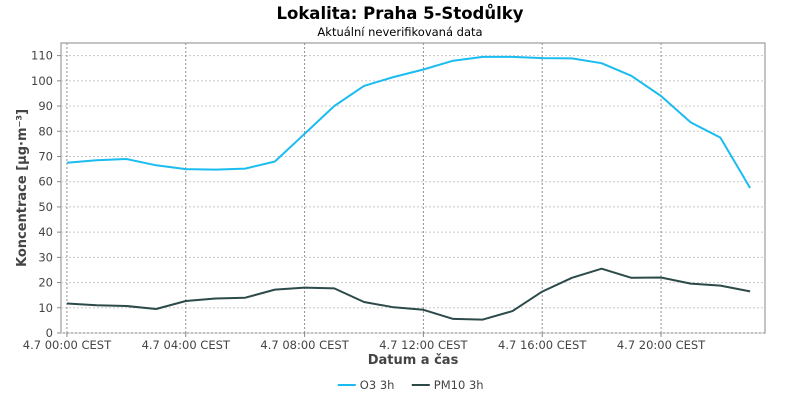  What do you see at coordinates (42, 81) in the screenshot?
I see `y-tick-label: 100` at bounding box center [42, 81].